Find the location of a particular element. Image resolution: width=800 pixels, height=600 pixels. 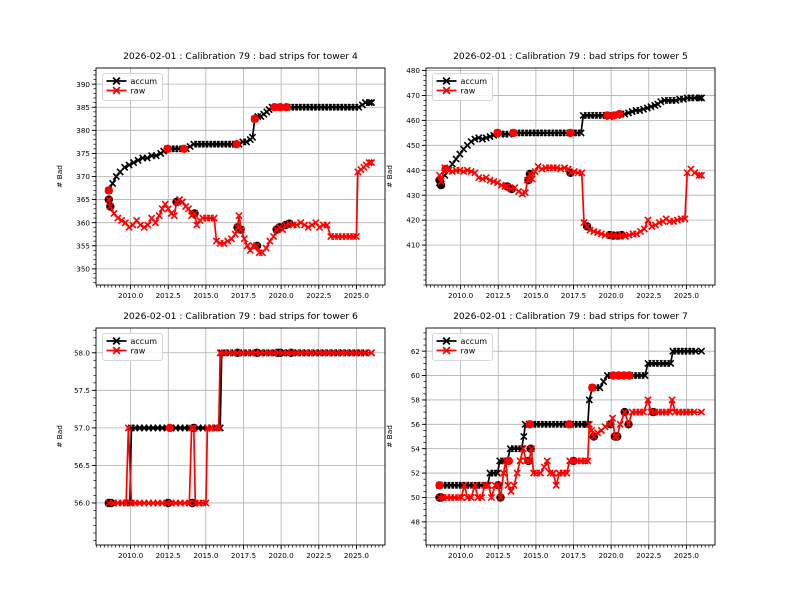

y-tick-label: 390 is located at coordinates (83, 84).